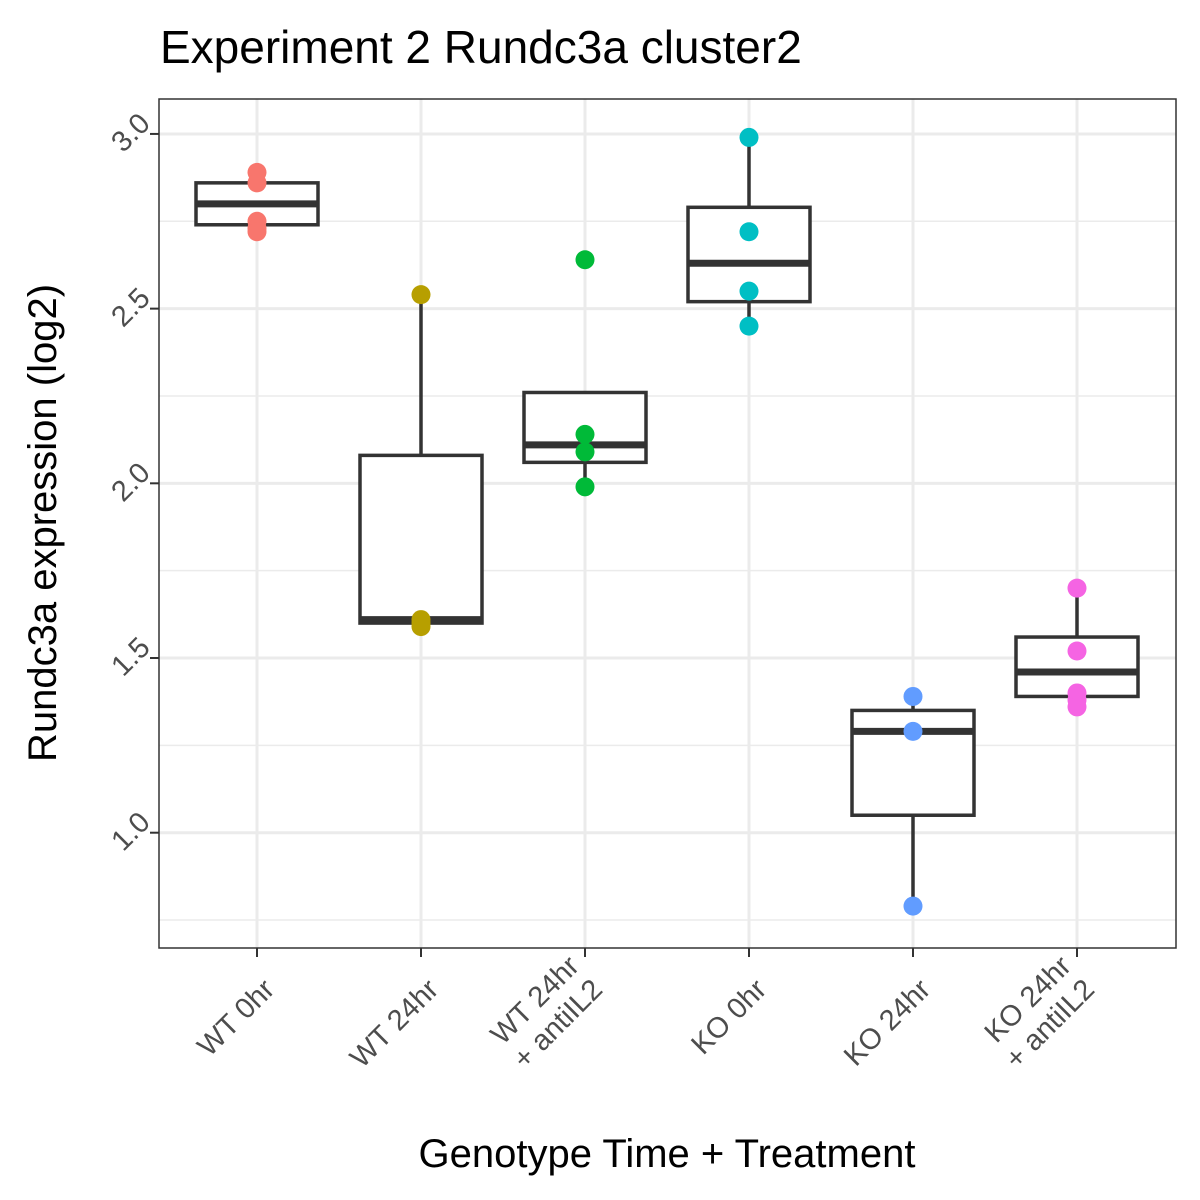 The height and width of the screenshot is (1200, 1200). What do you see at coordinates (130, 831) in the screenshot?
I see `y-tick-label: 1.0` at bounding box center [130, 831].